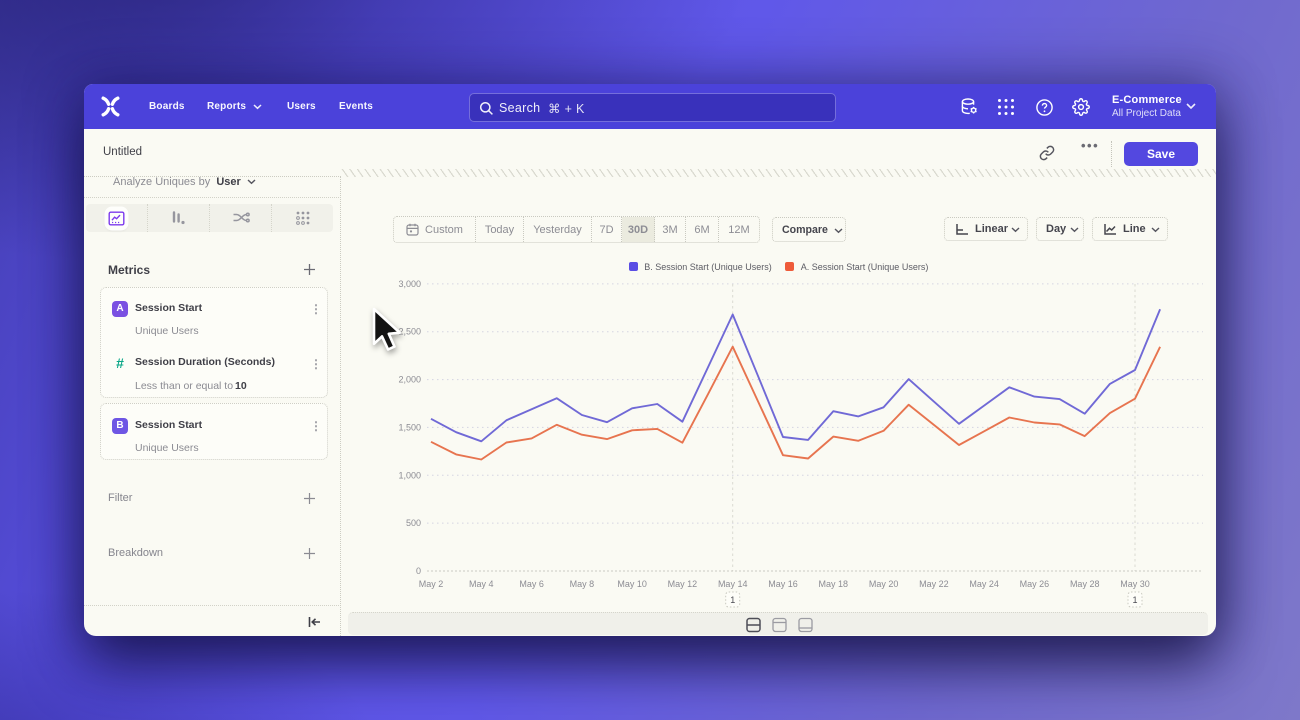 This screenshot has width=1300, height=720. I want to click on svg-text: May 2, so click(431, 584).